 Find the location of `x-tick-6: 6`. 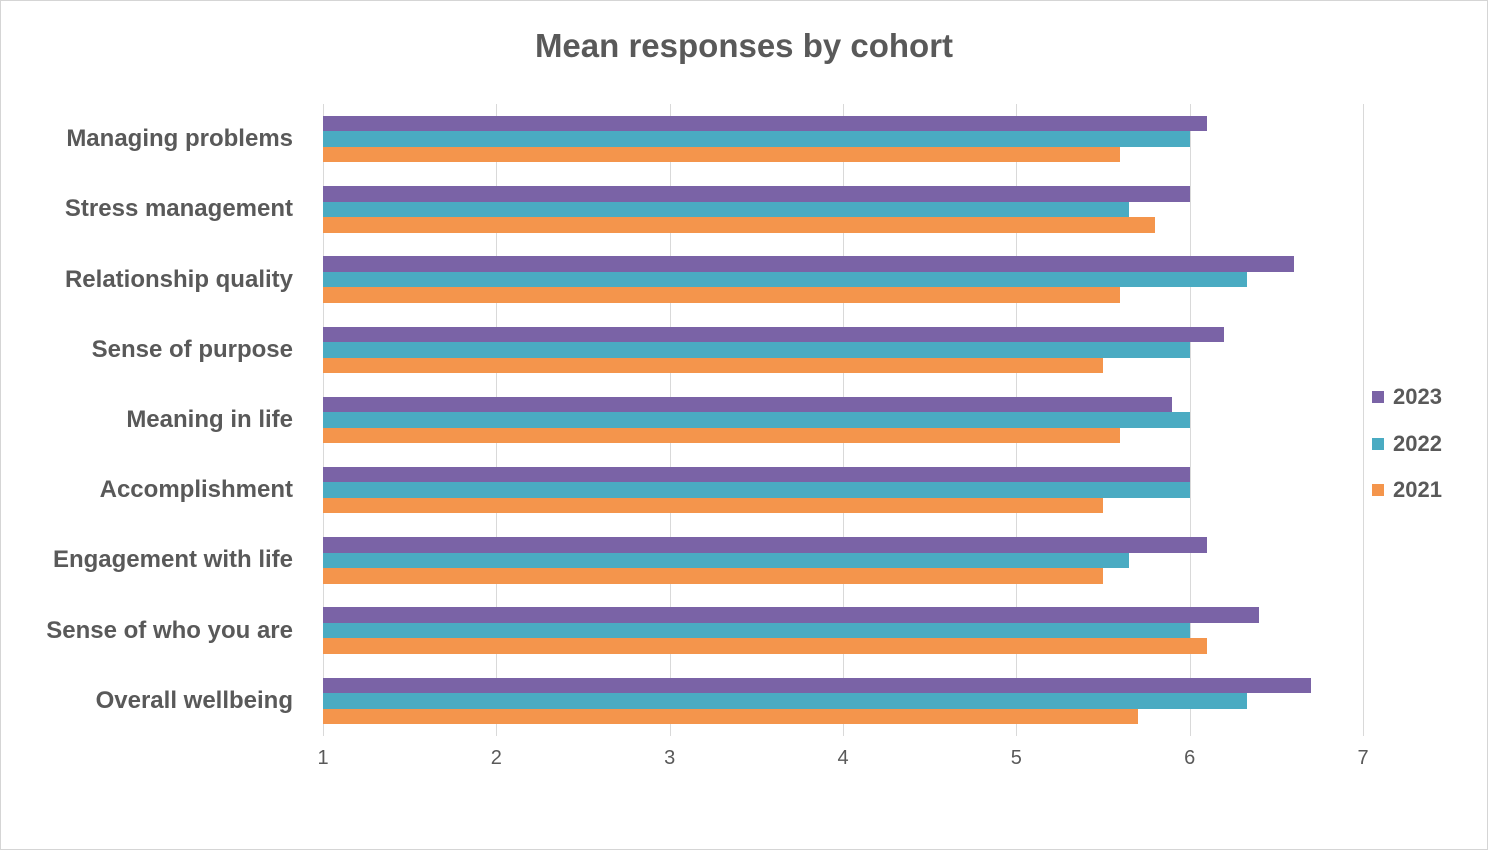

x-tick-6: 6 is located at coordinates (1190, 758).